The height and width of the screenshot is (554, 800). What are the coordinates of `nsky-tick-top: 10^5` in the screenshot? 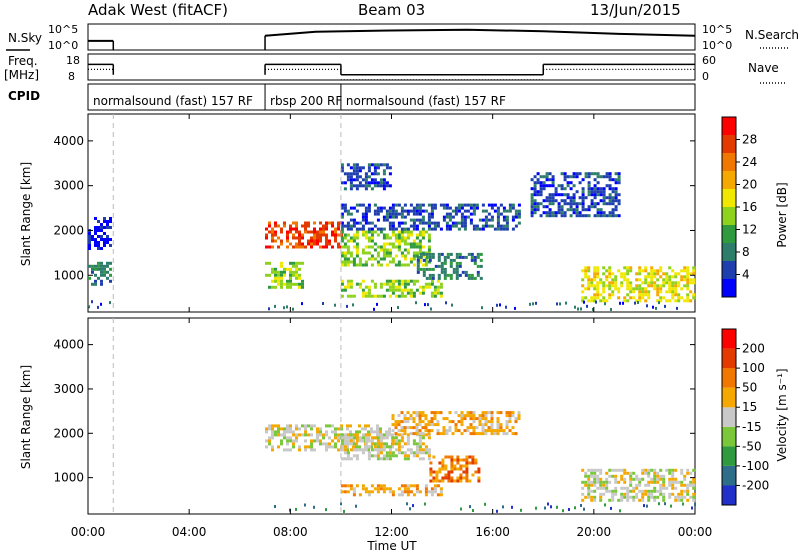 It's located at (63, 29).